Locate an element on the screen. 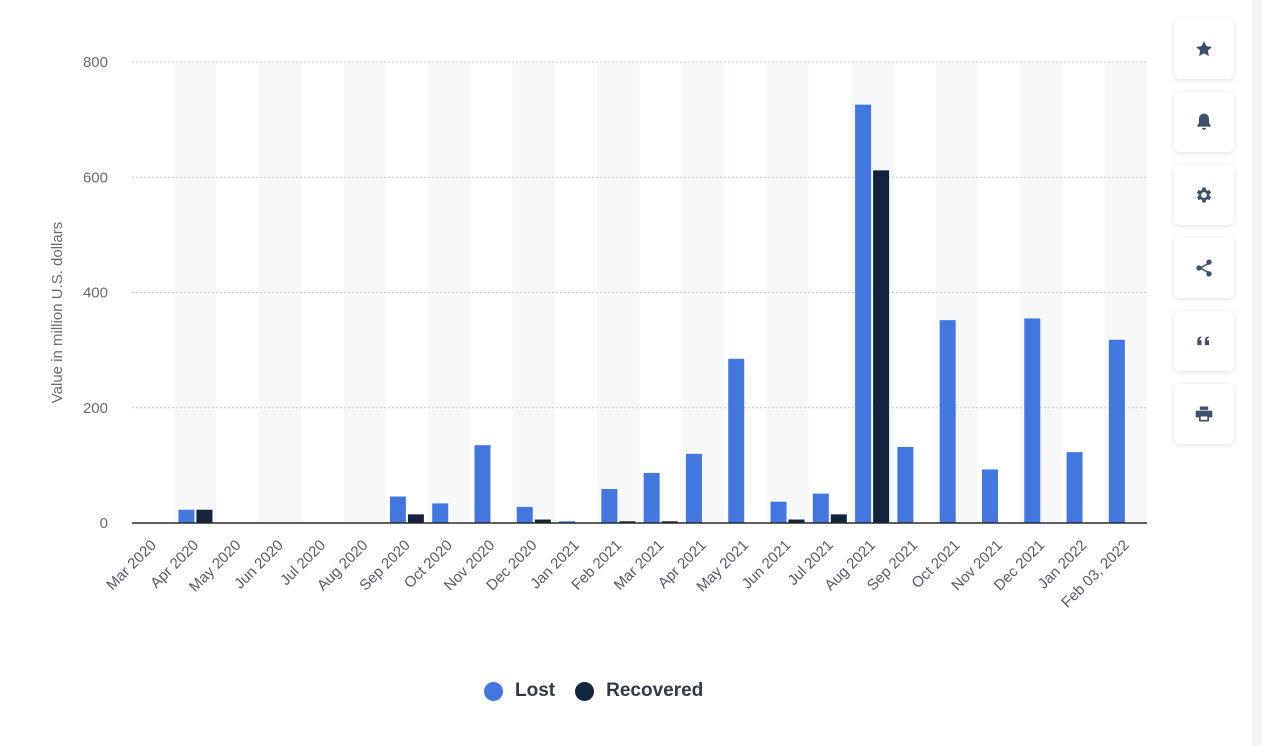 The width and height of the screenshot is (1262, 746). settings-button is located at coordinates (1204, 195).